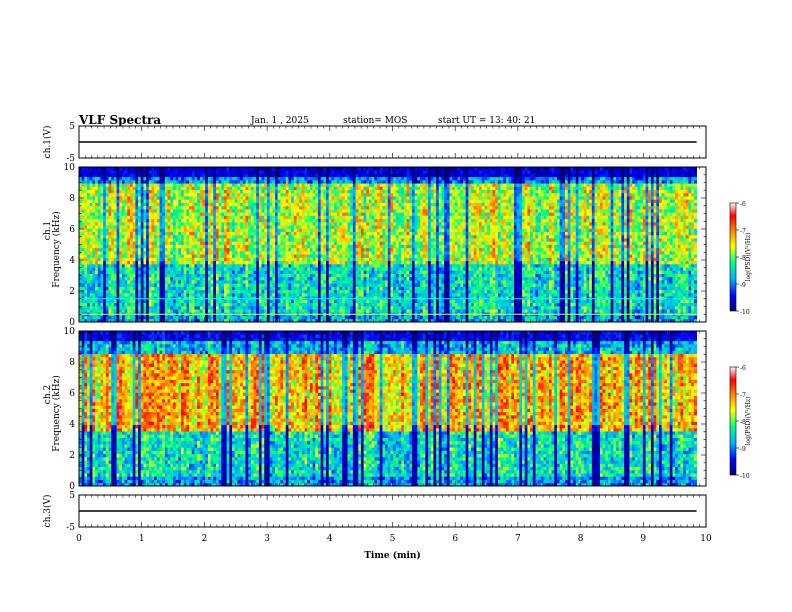 Image resolution: width=792 pixels, height=612 pixels. Describe the element at coordinates (120, 120) in the screenshot. I see `figure-title: VLF Spectra` at that location.